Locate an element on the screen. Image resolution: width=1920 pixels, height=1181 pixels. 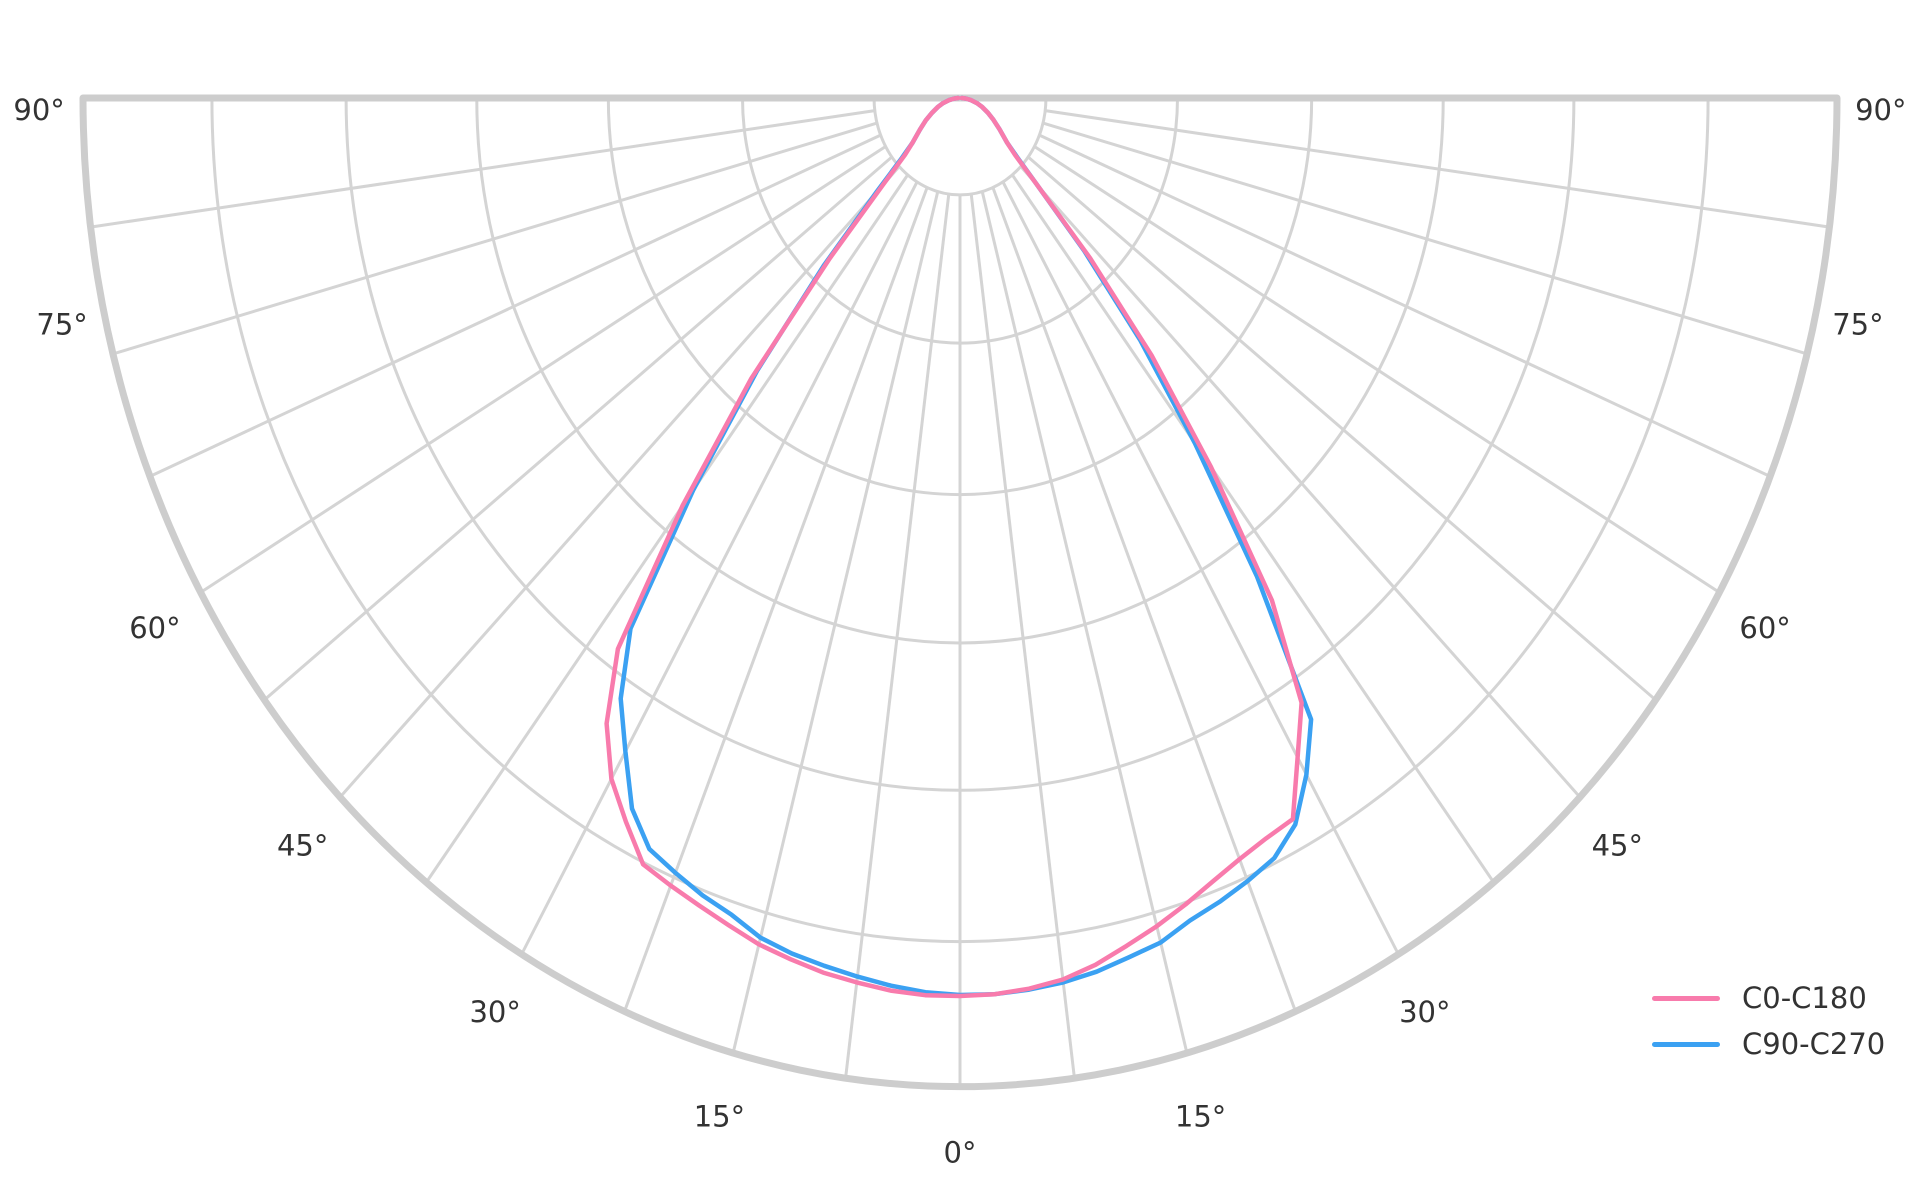
angle-label-75deg-right: 75° is located at coordinates (1857, 324).